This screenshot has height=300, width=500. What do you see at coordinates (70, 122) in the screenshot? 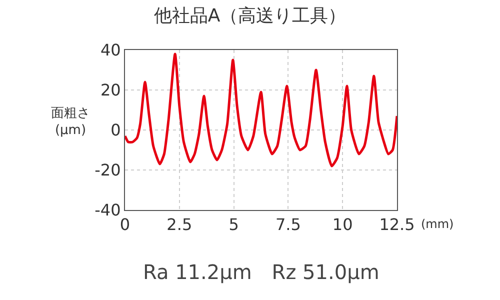
I see `y-axis-title: 面粗さ (μm)` at bounding box center [70, 122].